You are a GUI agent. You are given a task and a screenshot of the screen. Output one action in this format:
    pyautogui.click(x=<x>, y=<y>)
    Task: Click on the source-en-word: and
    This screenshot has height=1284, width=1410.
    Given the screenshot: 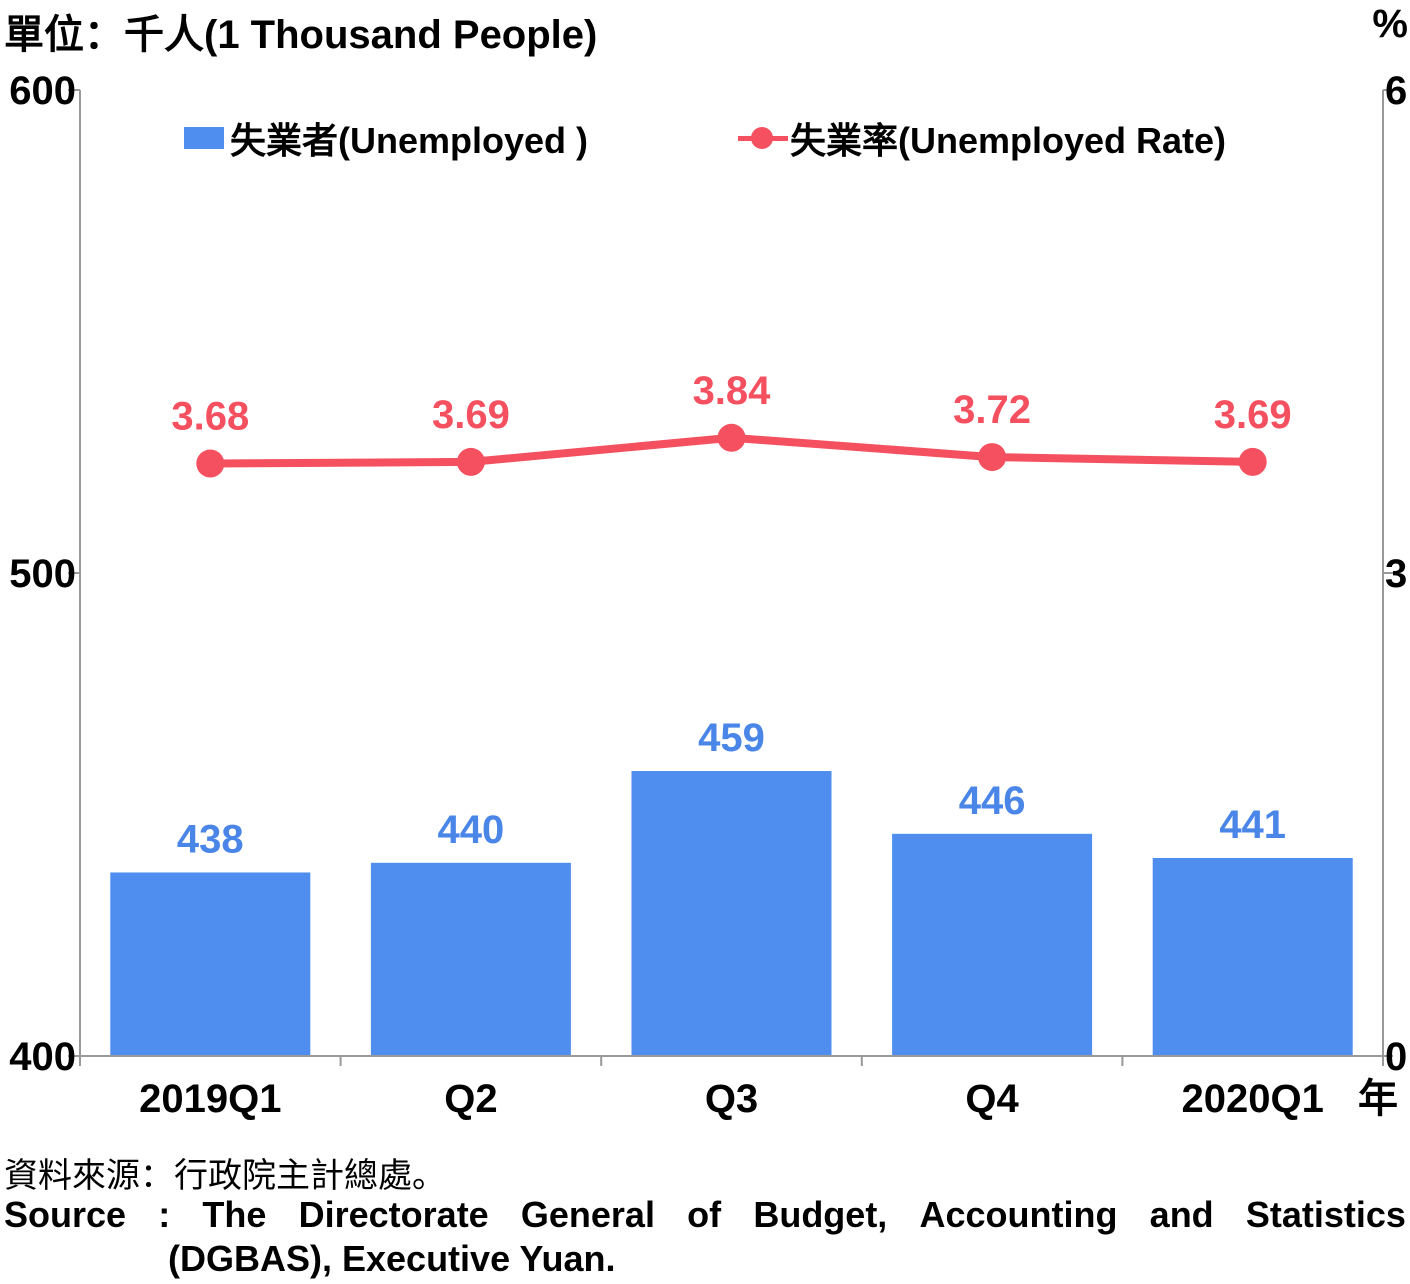 What is the action you would take?
    pyautogui.click(x=1181, y=1214)
    